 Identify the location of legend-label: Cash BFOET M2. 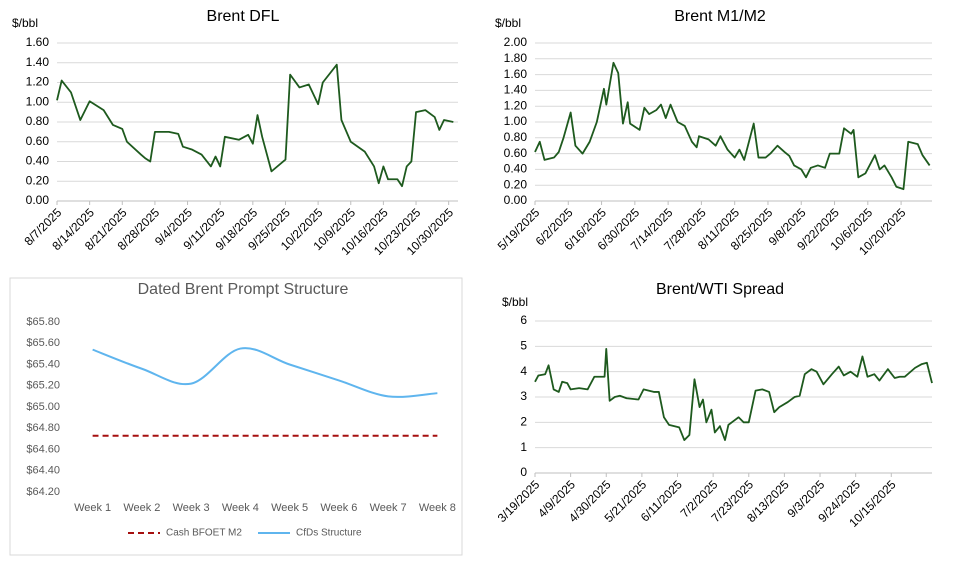
(204, 533).